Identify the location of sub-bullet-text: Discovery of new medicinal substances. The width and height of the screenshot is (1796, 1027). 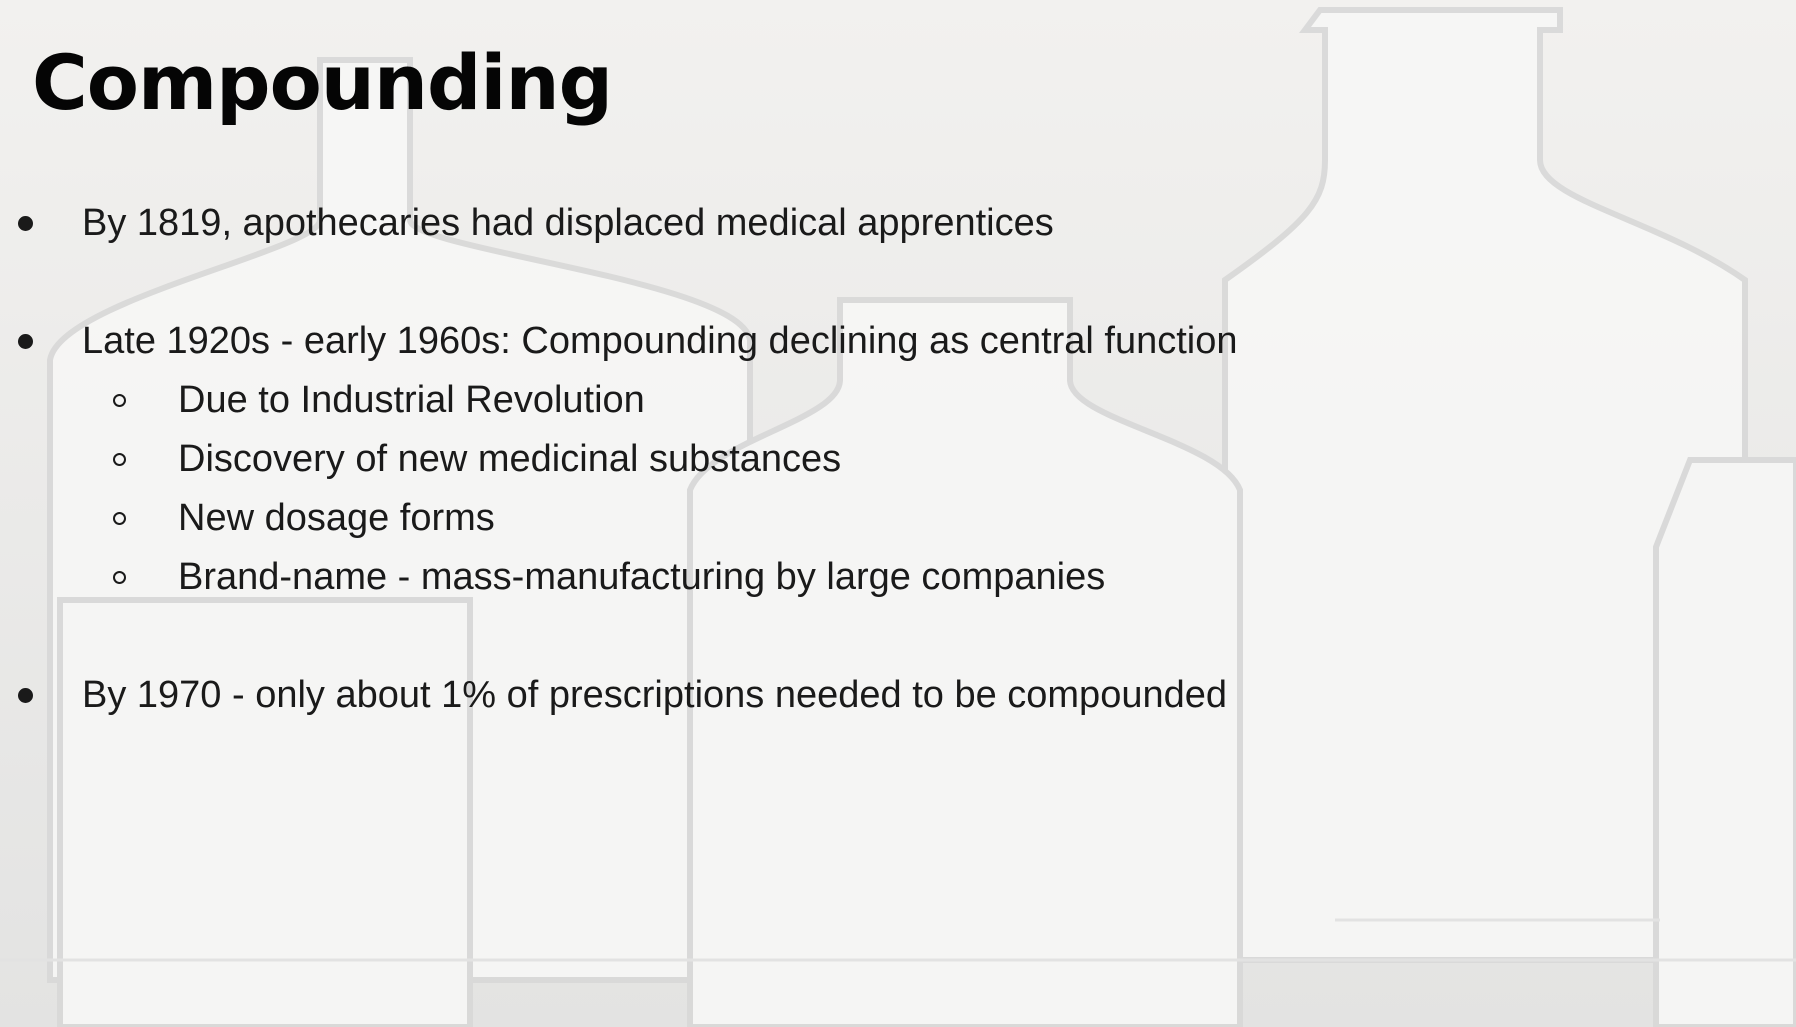
(510, 459).